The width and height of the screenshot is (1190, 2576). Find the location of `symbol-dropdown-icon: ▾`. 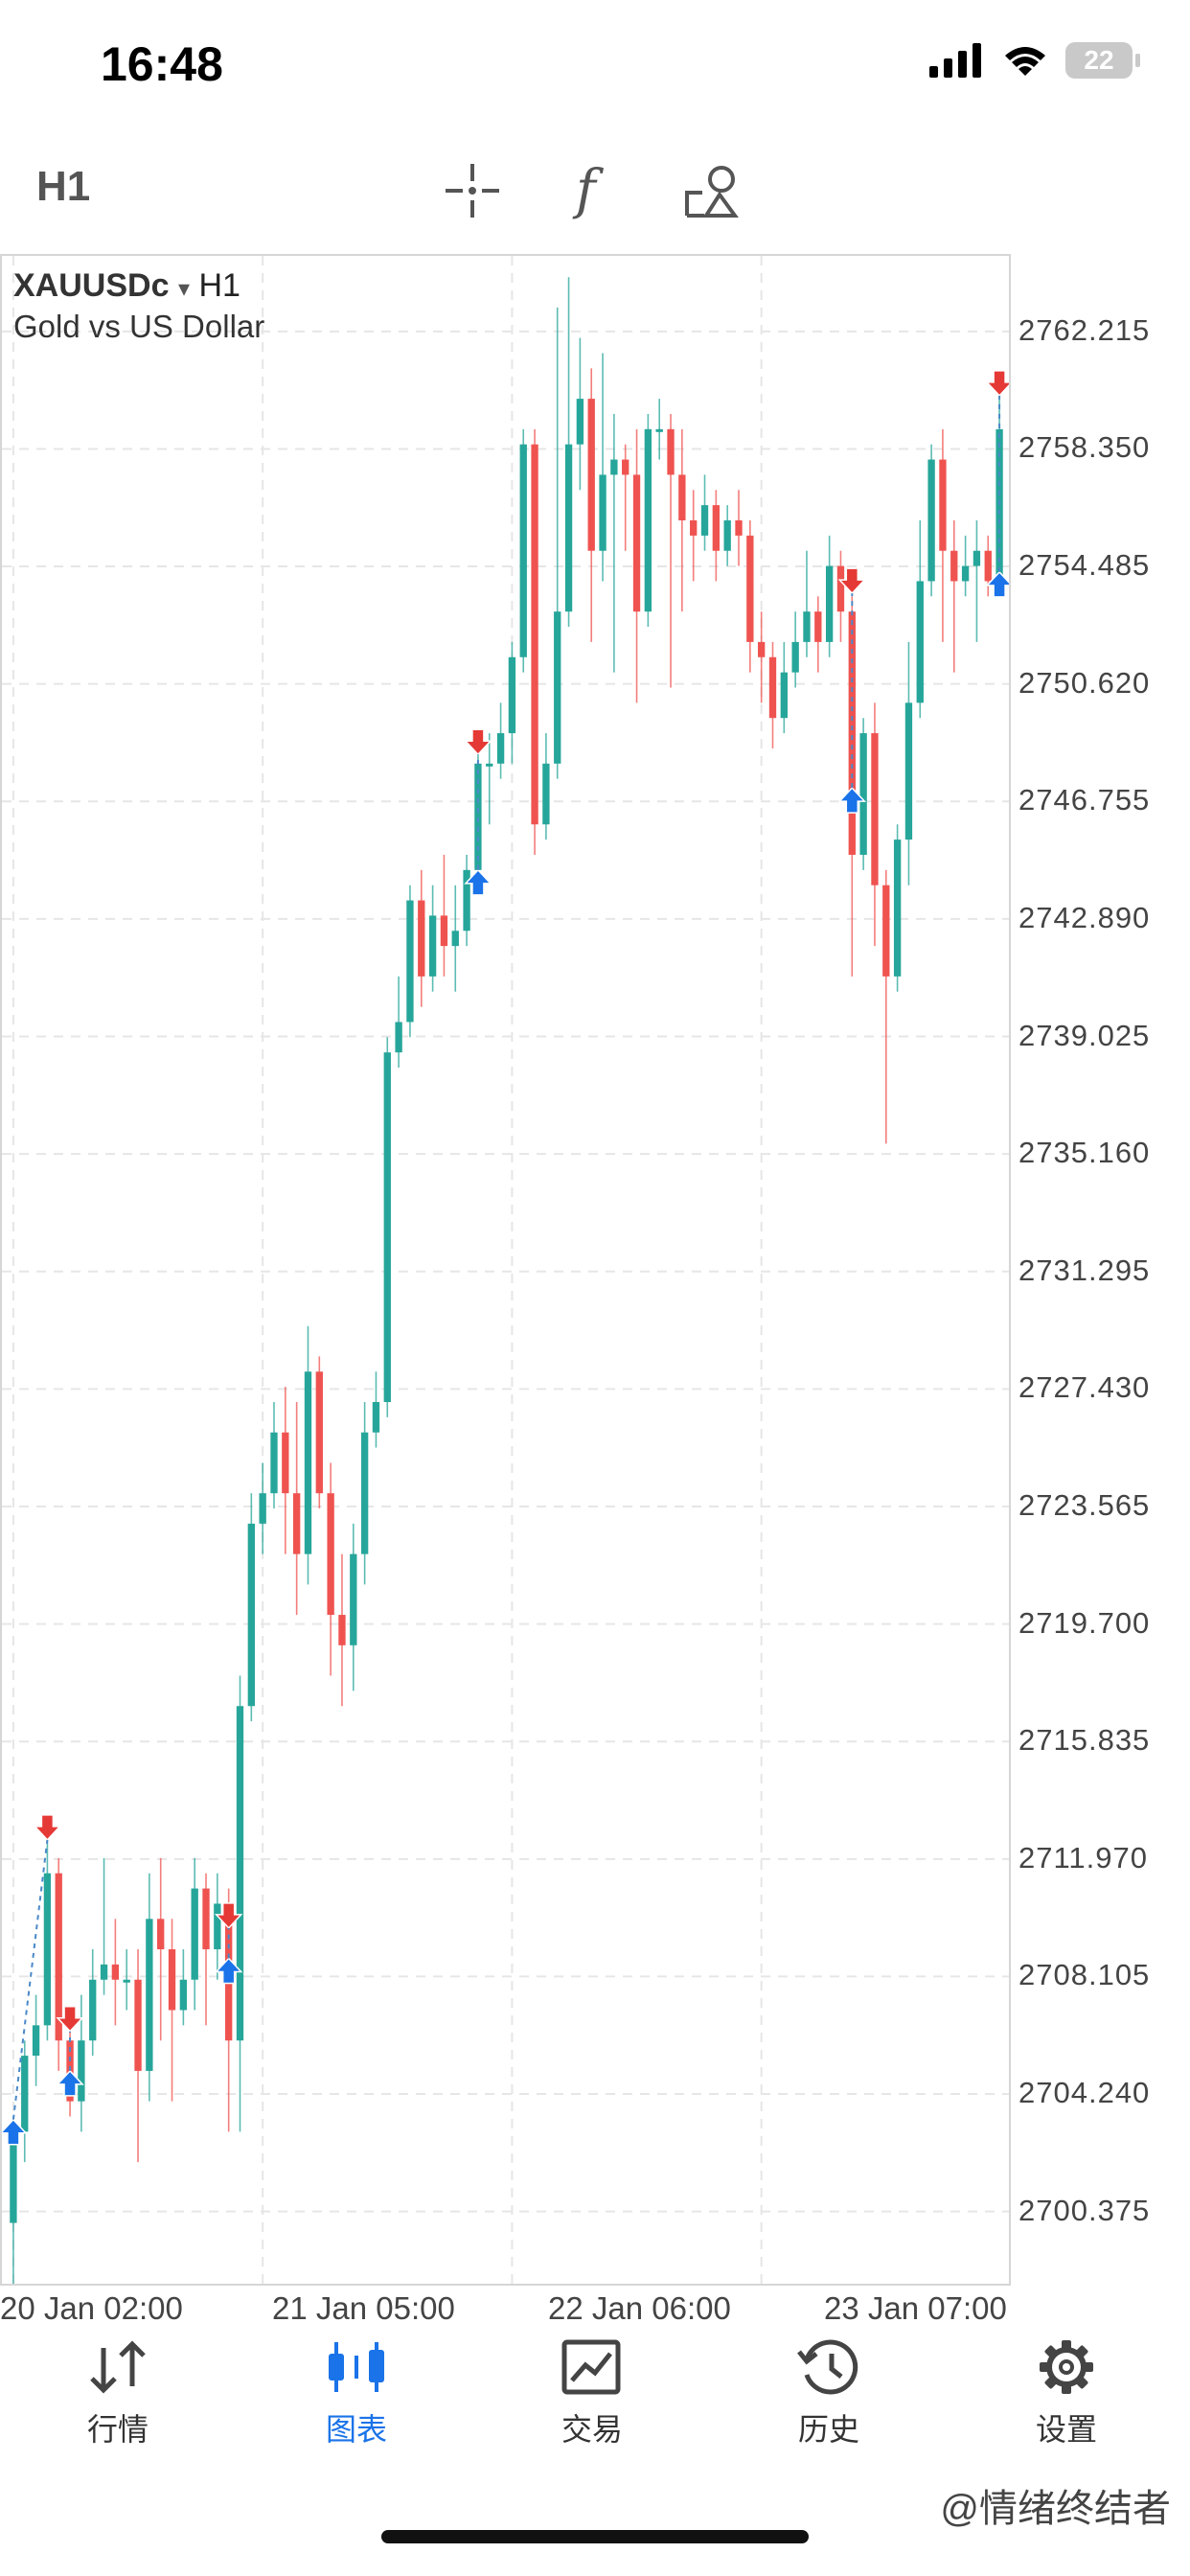

symbol-dropdown-icon: ▾ is located at coordinates (183, 289).